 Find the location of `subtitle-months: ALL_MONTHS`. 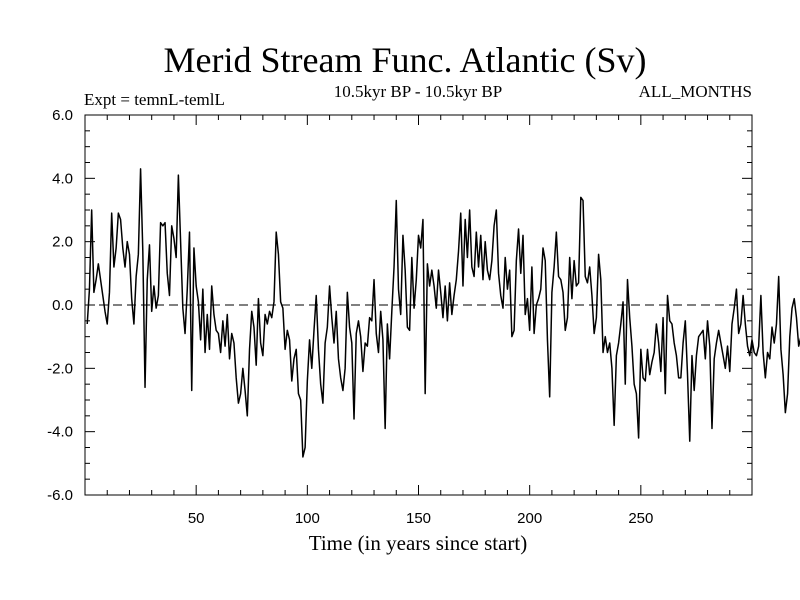

subtitle-months: ALL_MONTHS is located at coordinates (695, 91).